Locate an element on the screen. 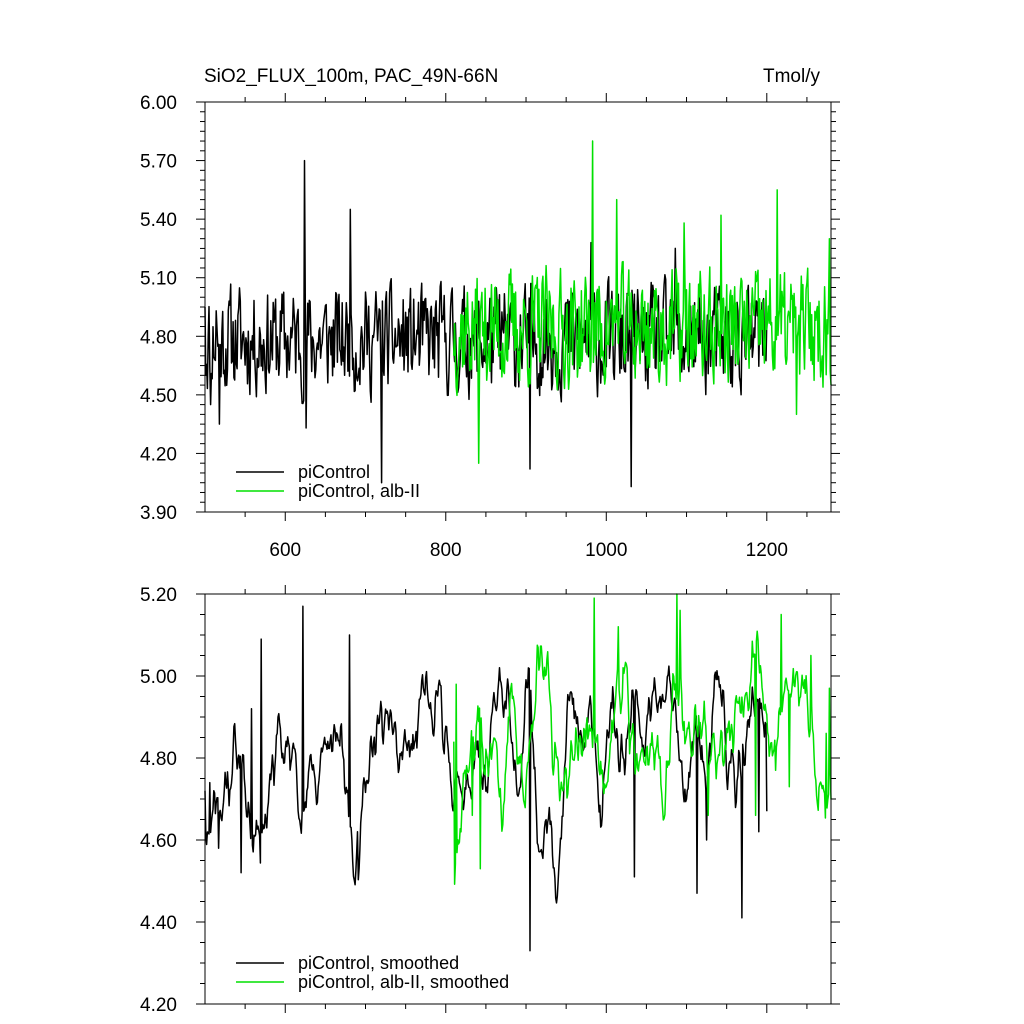  y-tick-label: 4.50 is located at coordinates (158, 396).